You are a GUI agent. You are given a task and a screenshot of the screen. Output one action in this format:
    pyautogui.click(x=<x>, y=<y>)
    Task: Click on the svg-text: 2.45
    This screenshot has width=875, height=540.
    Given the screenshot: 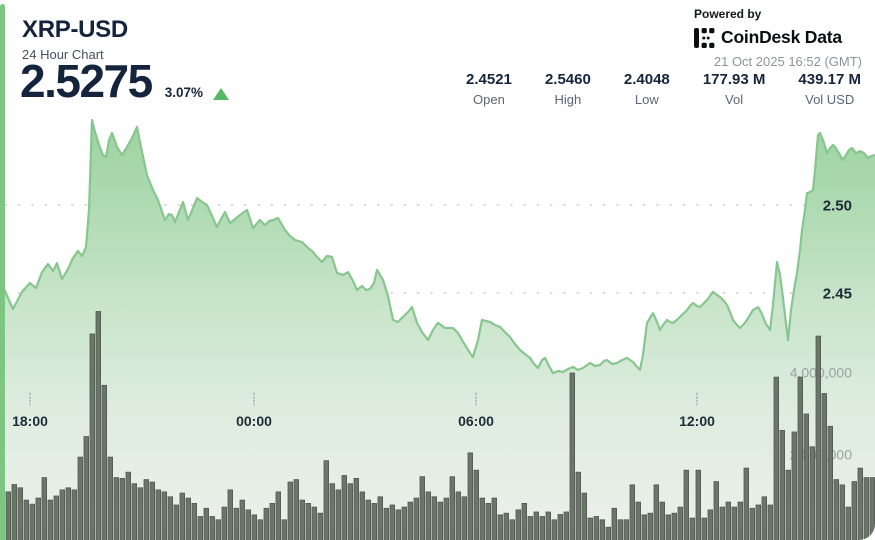 What is the action you would take?
    pyautogui.click(x=837, y=294)
    